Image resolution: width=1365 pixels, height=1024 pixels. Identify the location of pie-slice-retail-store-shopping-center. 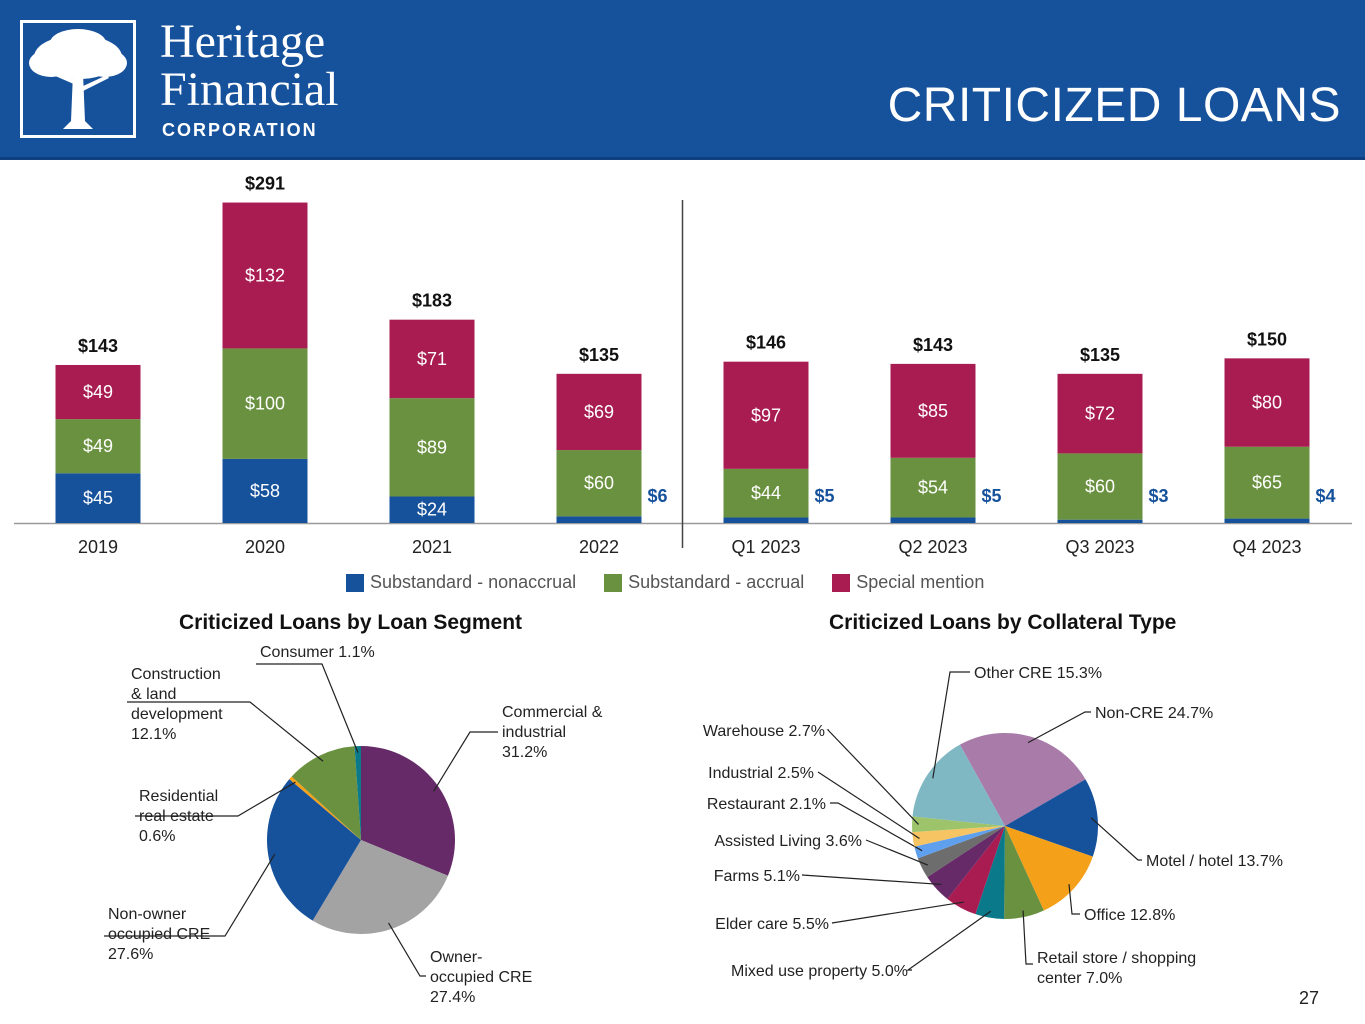
(1024, 872).